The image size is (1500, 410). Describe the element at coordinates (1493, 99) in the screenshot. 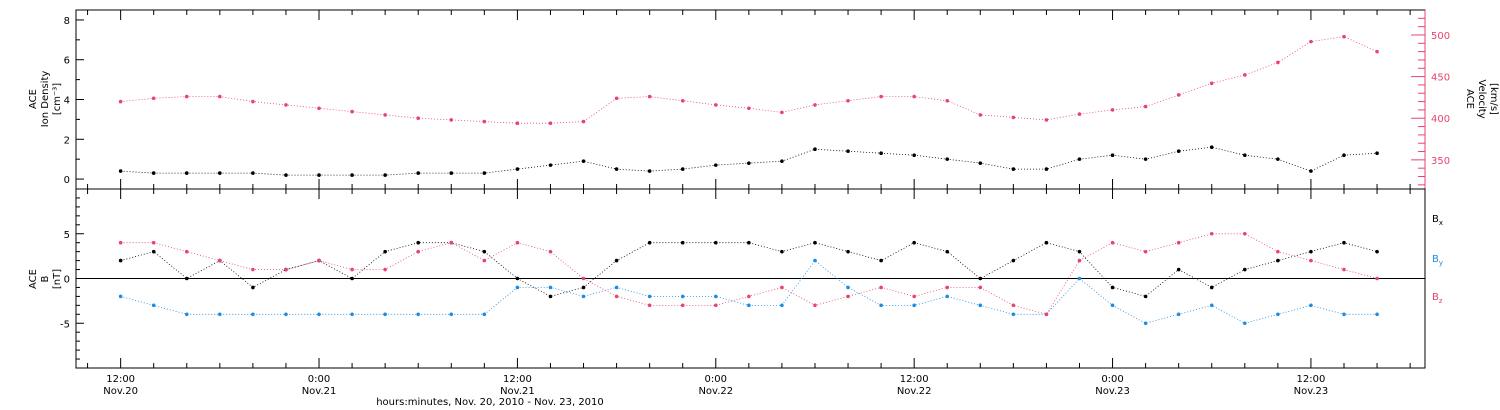

I see `velocity-axis-label-line3: [km/s]` at that location.